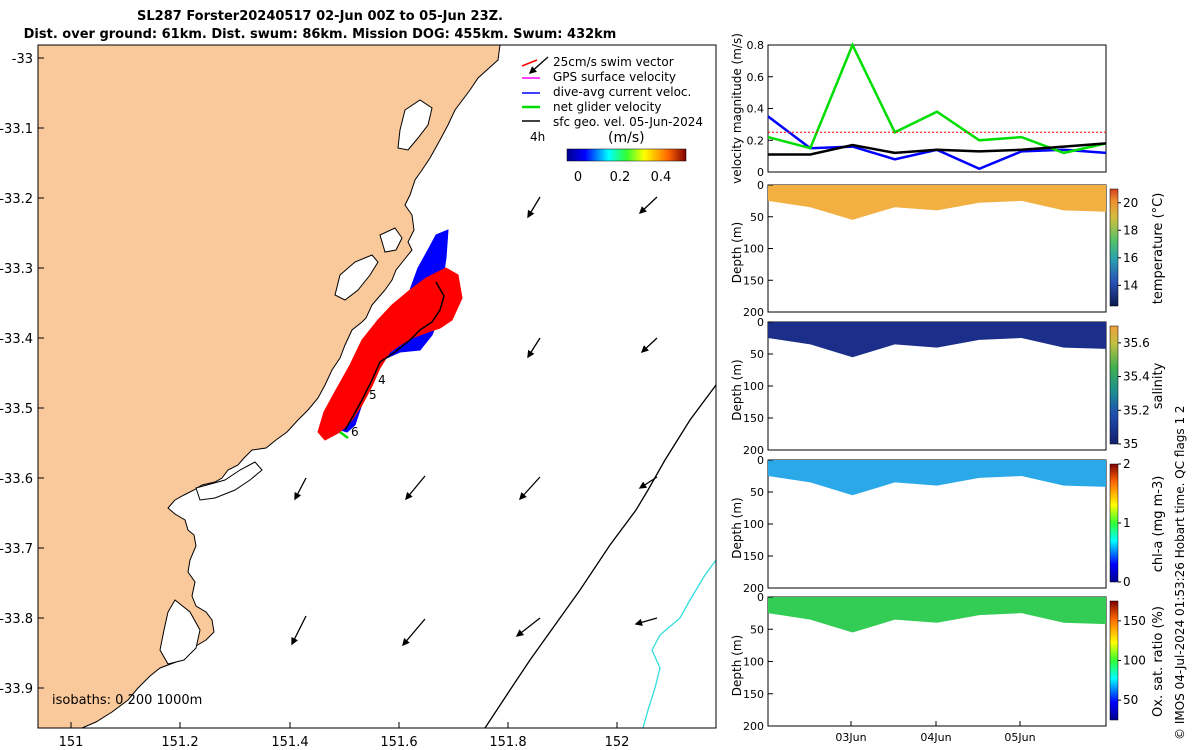 The height and width of the screenshot is (750, 1200). Describe the element at coordinates (16, 129) in the screenshot. I see `lat-tick-label: -33.1` at that location.